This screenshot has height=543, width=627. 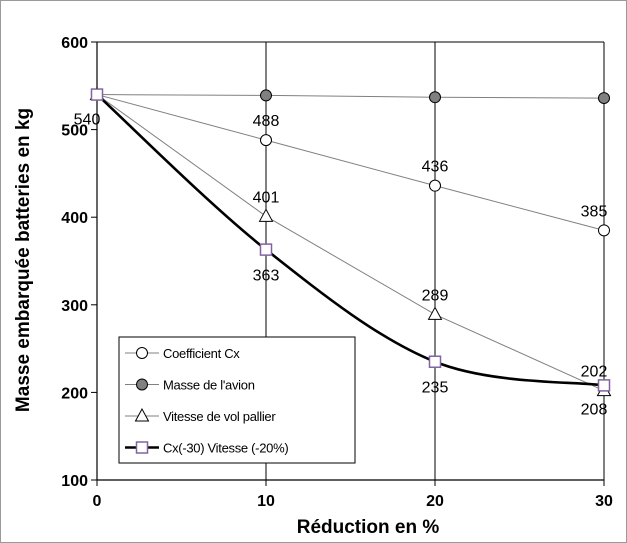 I want to click on data-label-2-2: 289, so click(x=435, y=295).